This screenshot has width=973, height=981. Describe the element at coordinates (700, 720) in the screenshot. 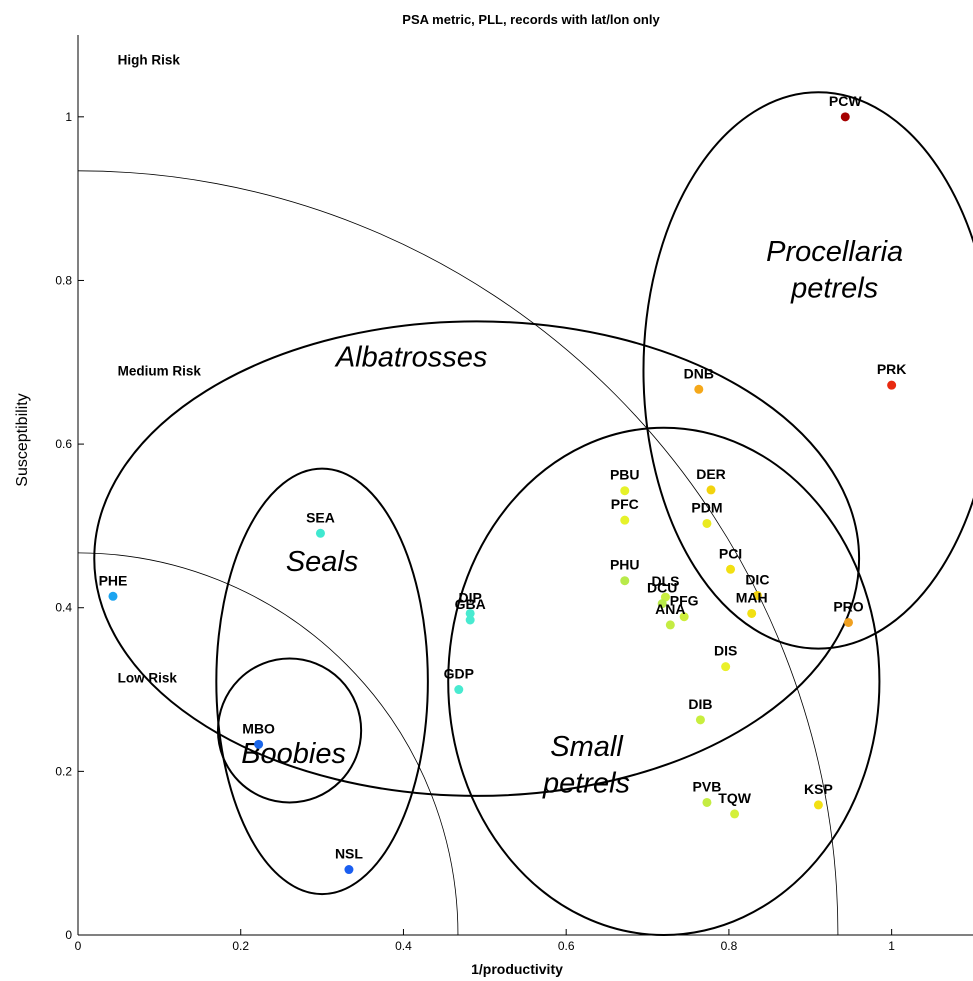

I see `point-dib` at that location.